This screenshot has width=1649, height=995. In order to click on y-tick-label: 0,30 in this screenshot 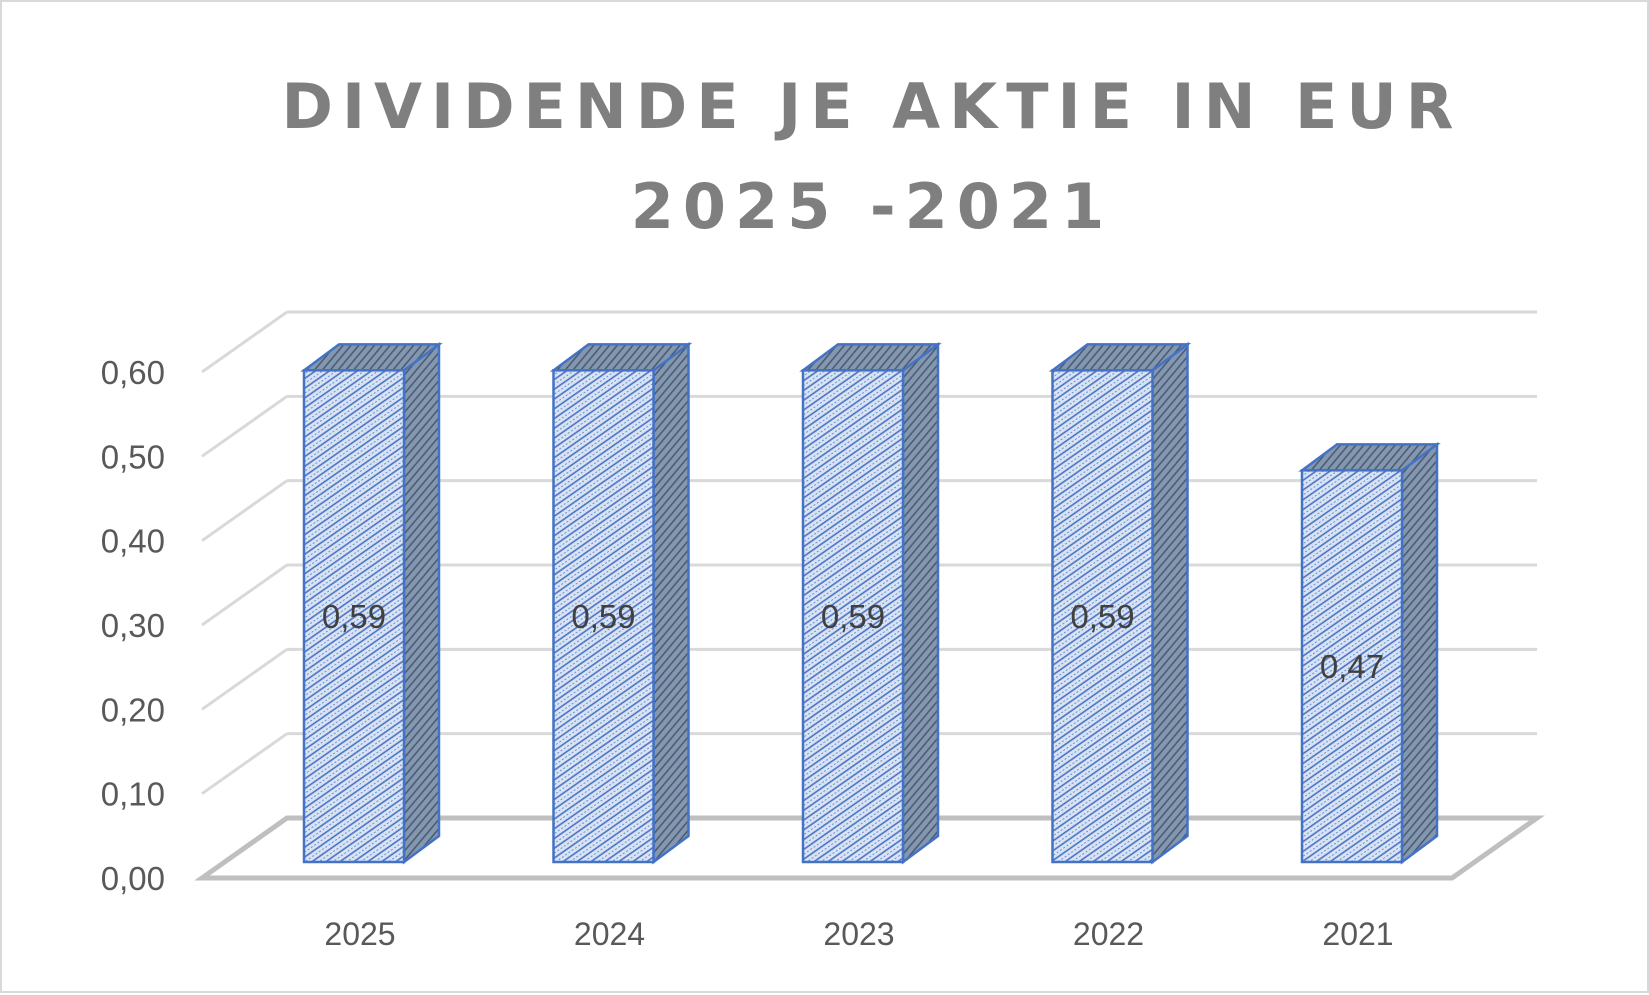, I will do `click(133, 625)`.